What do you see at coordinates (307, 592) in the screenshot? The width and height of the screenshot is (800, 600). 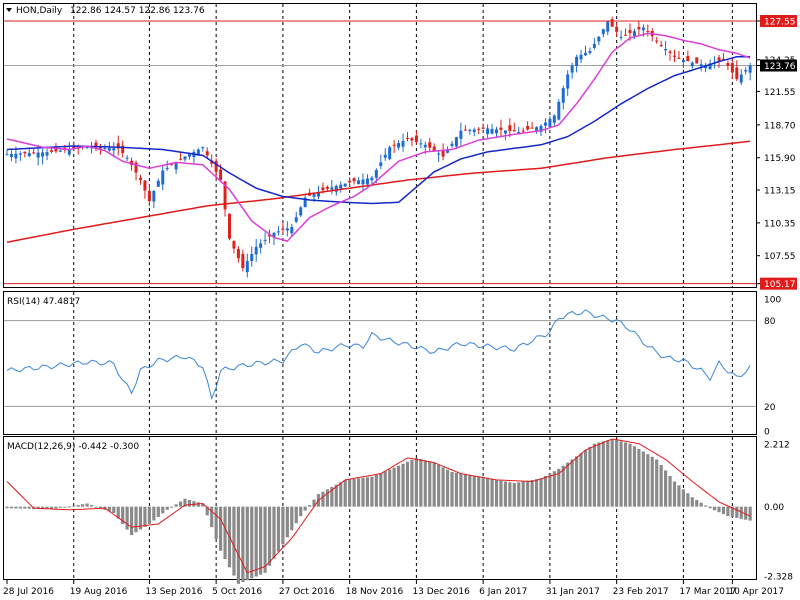 I see `x-axis-label: 27 Oct 2016` at bounding box center [307, 592].